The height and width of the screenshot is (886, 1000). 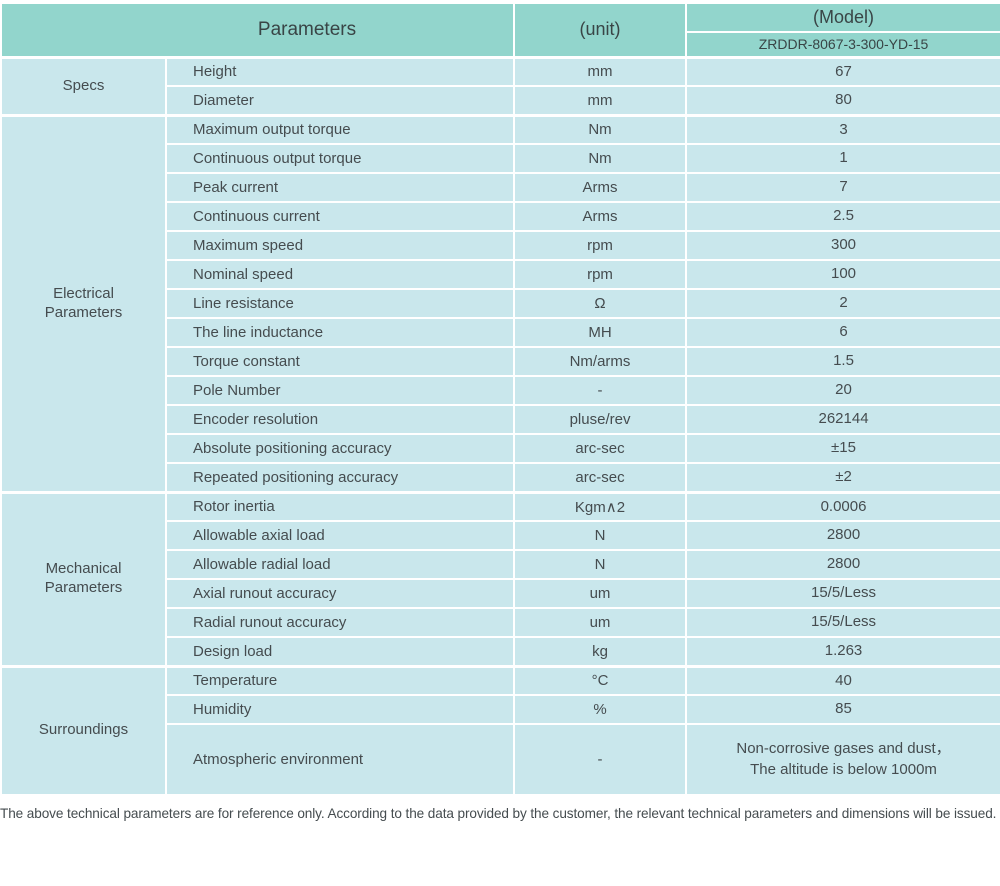 I want to click on param-cell: Design load, so click(x=340, y=651).